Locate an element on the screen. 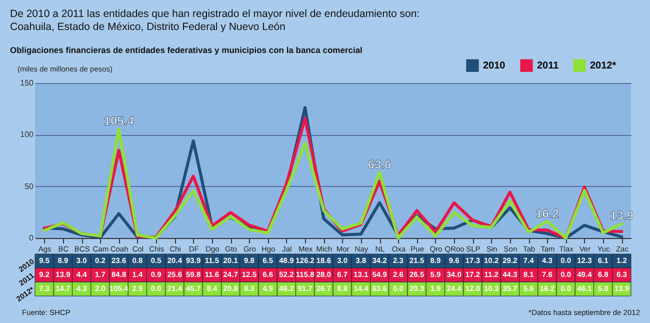 The width and height of the screenshot is (650, 323). annotation: 16.2 is located at coordinates (548, 213).